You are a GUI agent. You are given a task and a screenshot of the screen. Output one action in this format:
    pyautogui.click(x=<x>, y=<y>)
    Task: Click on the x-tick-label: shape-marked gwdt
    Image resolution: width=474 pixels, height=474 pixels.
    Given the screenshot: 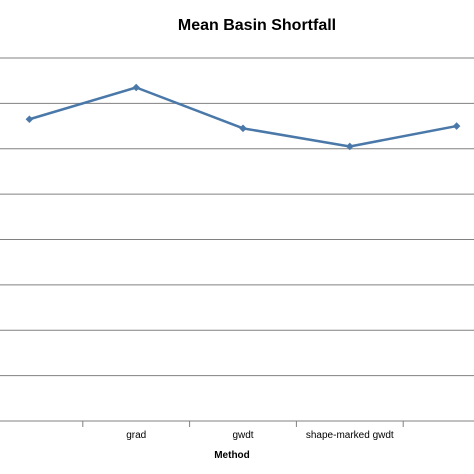 What is the action you would take?
    pyautogui.click(x=350, y=435)
    